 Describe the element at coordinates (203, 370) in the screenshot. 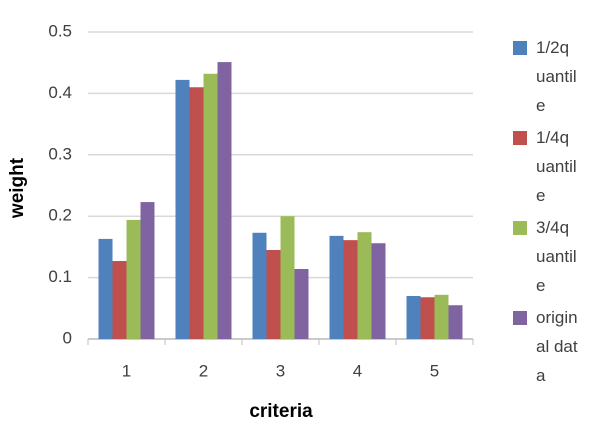

I see `x-tick-label: 2` at that location.